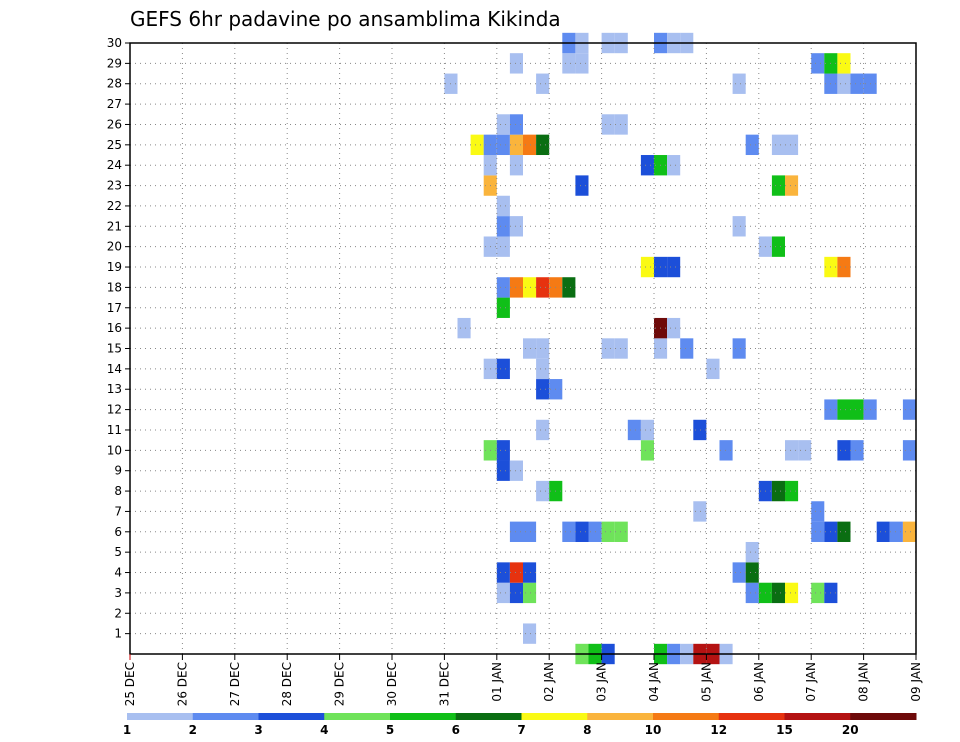 This screenshot has height=742, width=960. What do you see at coordinates (193, 730) in the screenshot?
I see `colorbar-label: 2` at bounding box center [193, 730].